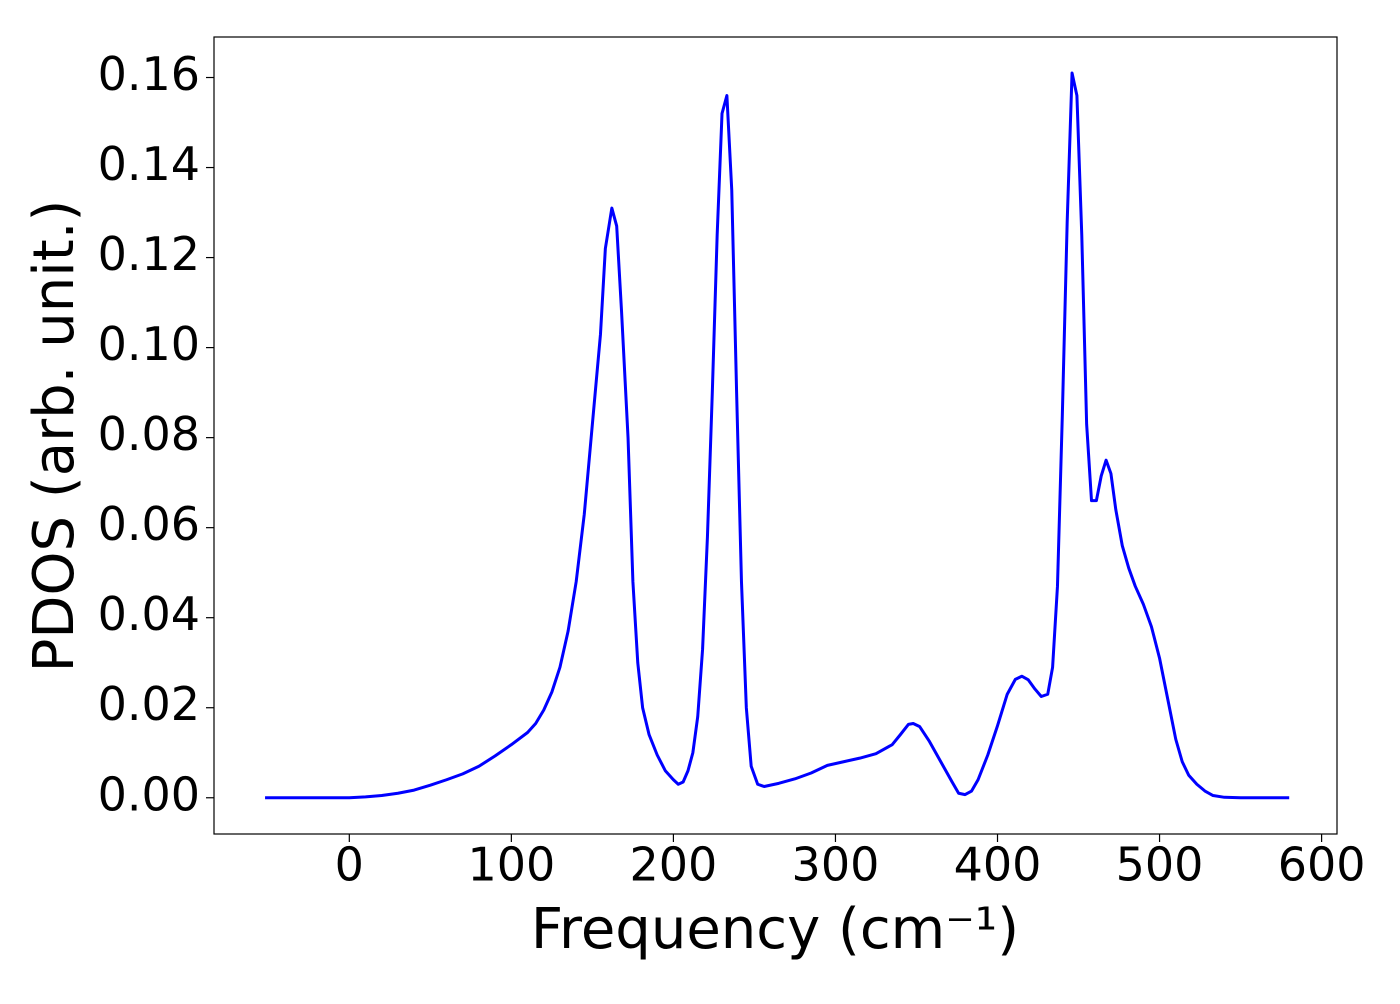  Describe the element at coordinates (349, 865) in the screenshot. I see `x-tick-label: 0` at that location.